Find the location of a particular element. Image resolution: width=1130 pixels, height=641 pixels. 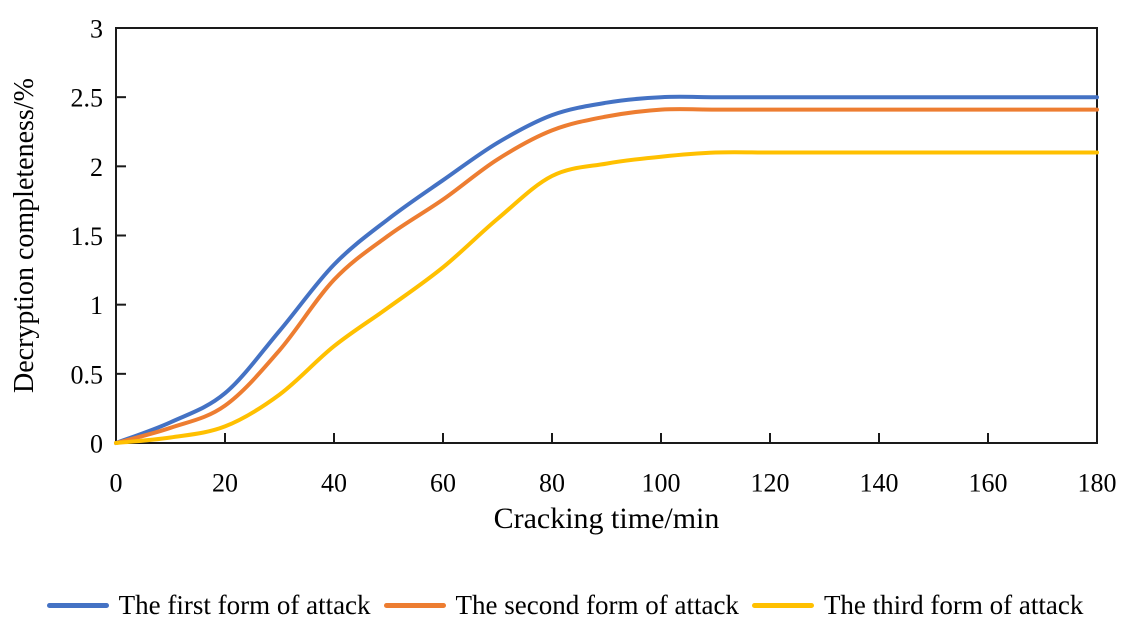

y-tick-label: 2.5 is located at coordinates (87, 98).